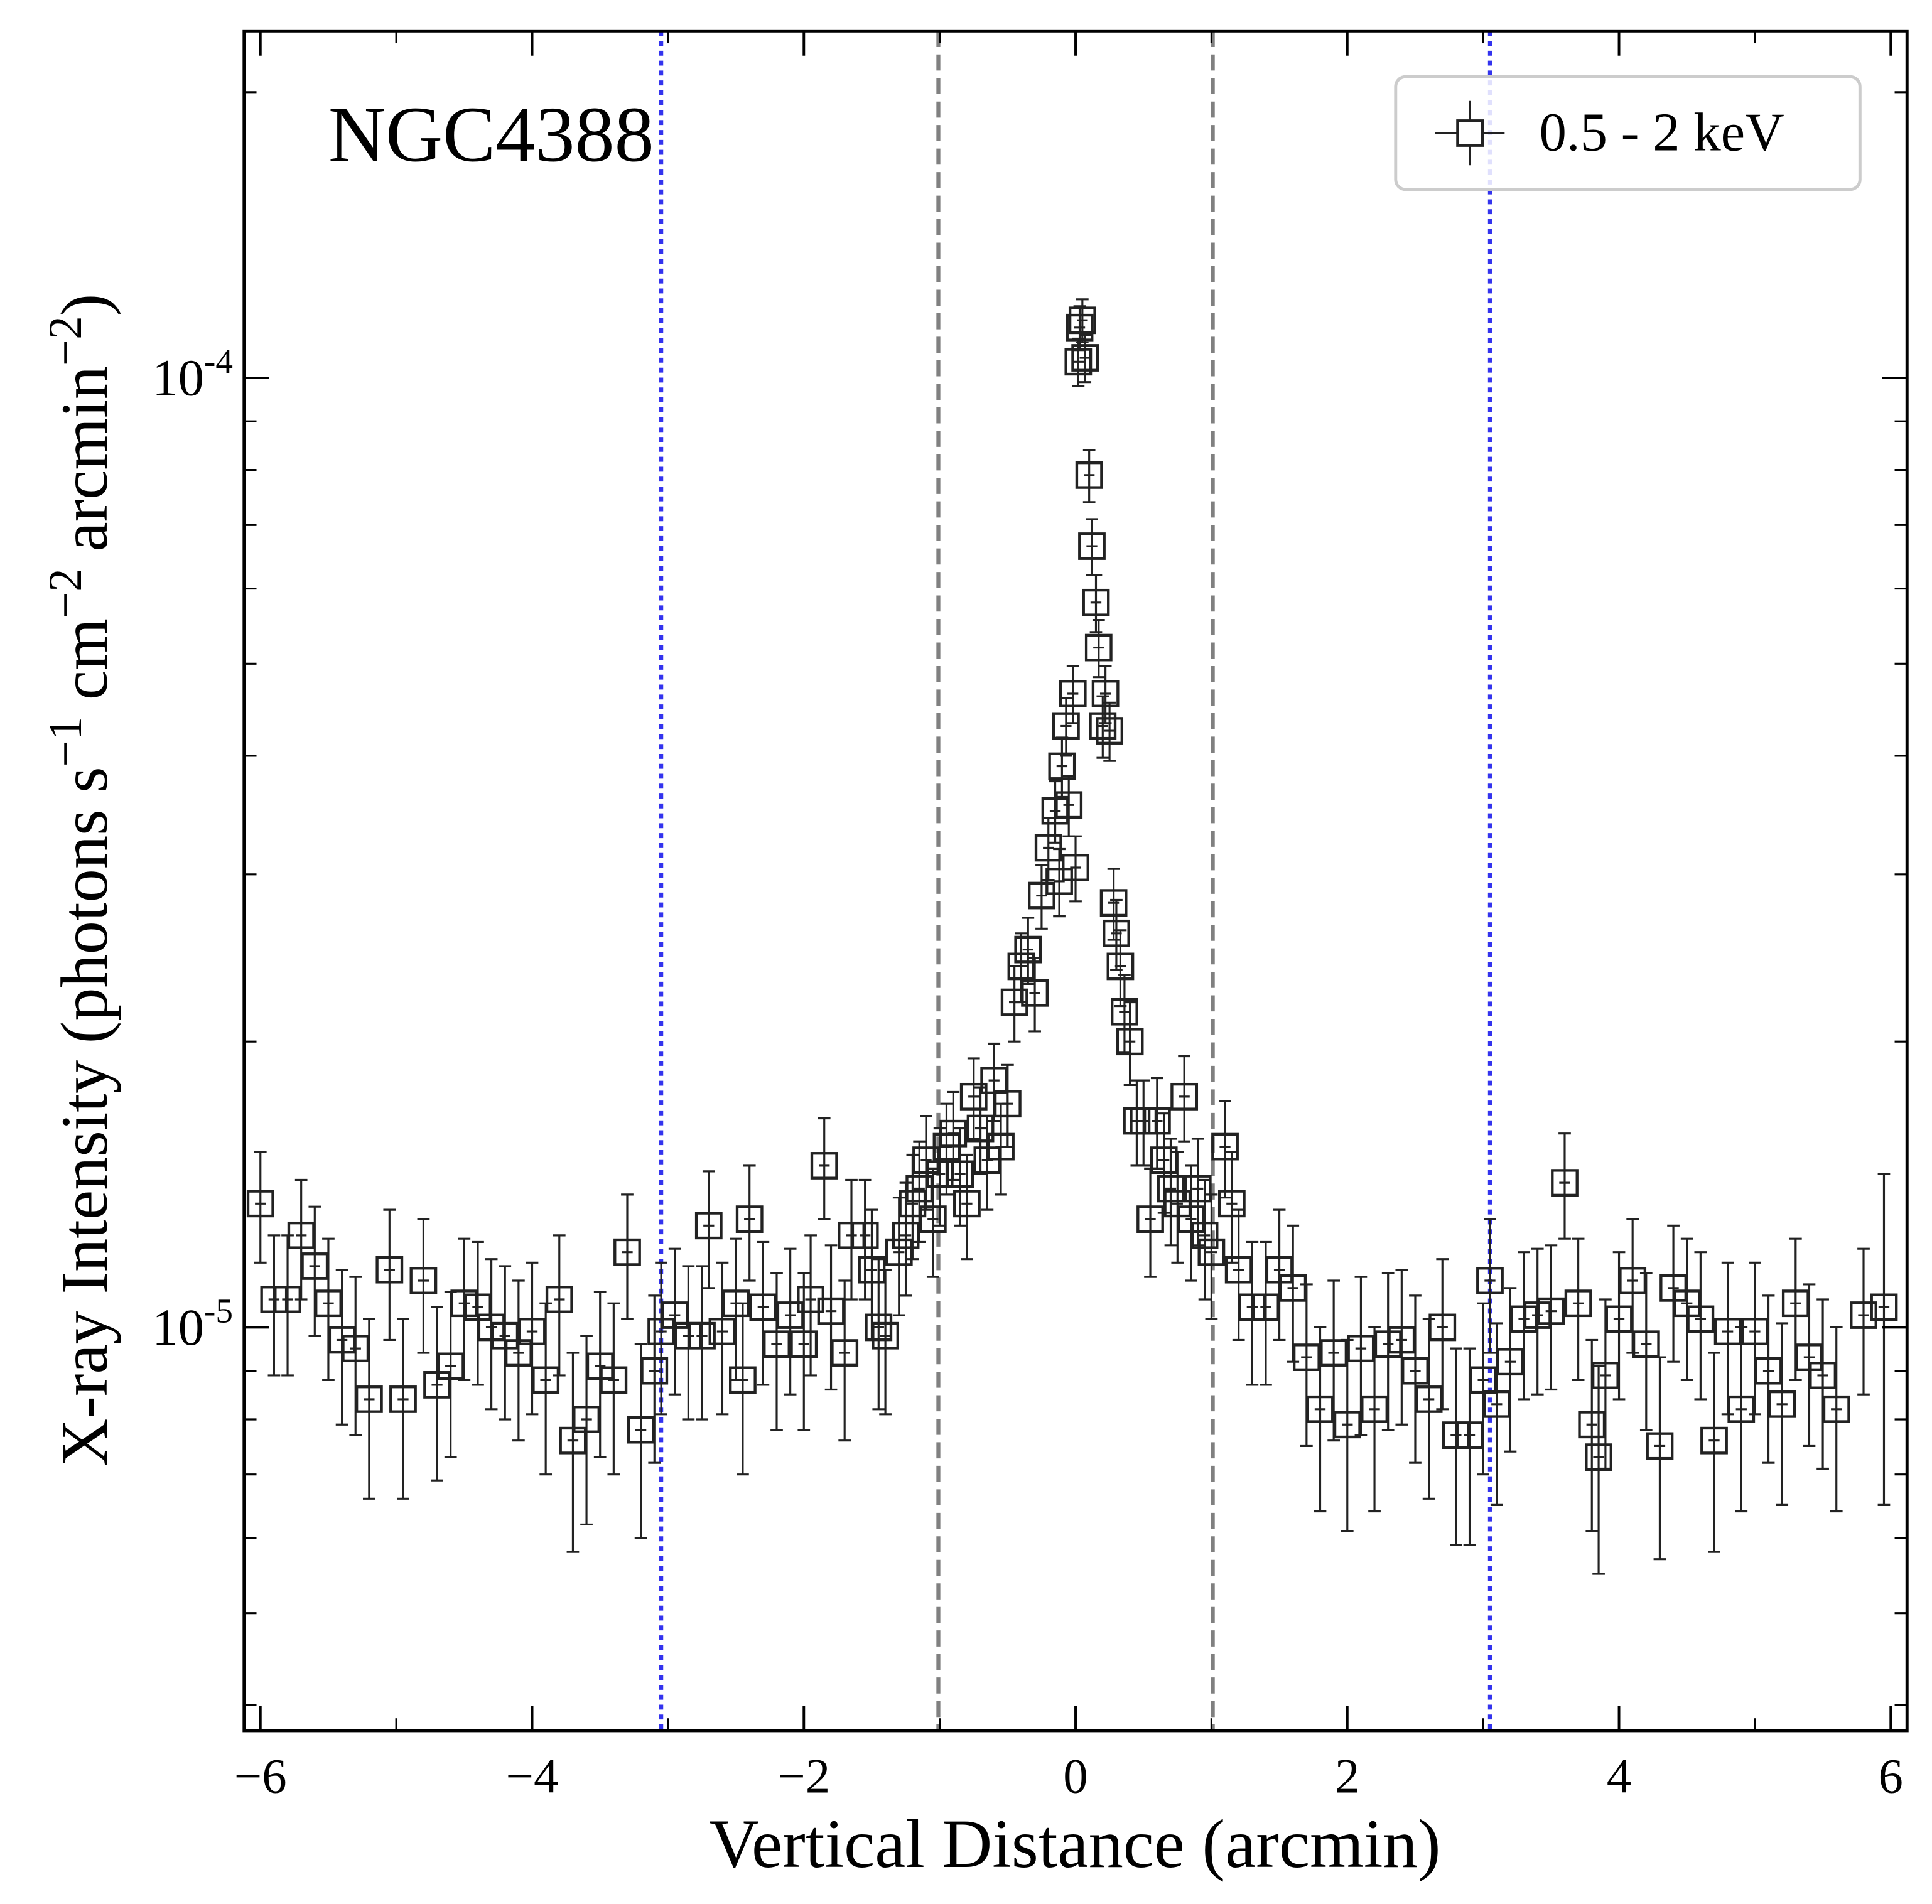  I want to click on y-axis-label-part: arcmin, so click(85, 467).